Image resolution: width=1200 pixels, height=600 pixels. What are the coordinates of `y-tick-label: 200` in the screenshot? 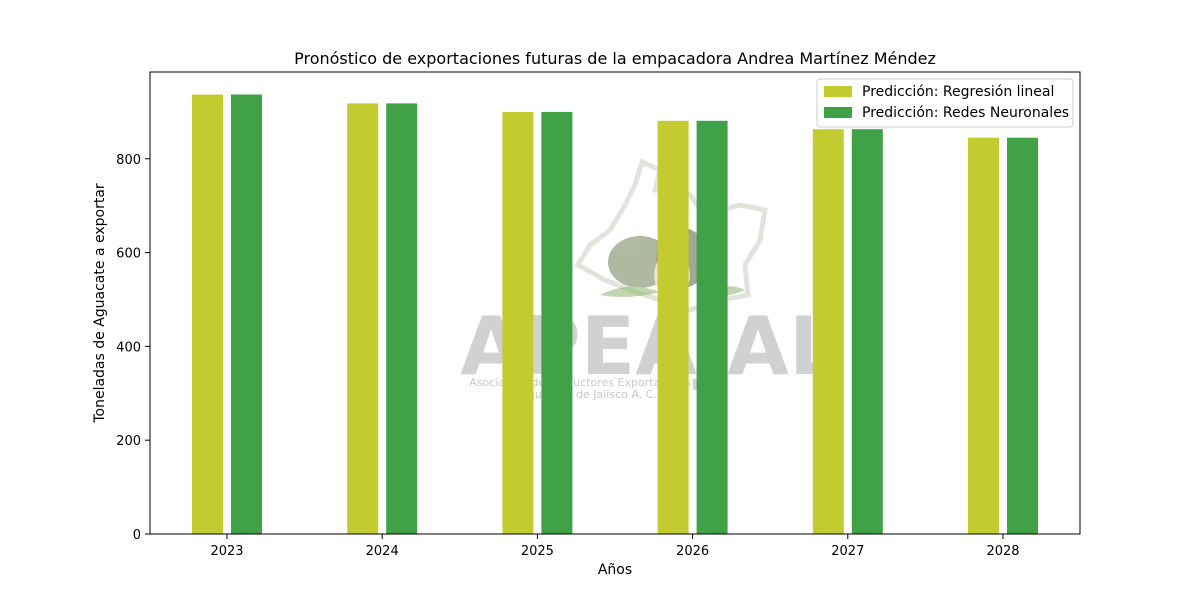 It's located at (128, 441).